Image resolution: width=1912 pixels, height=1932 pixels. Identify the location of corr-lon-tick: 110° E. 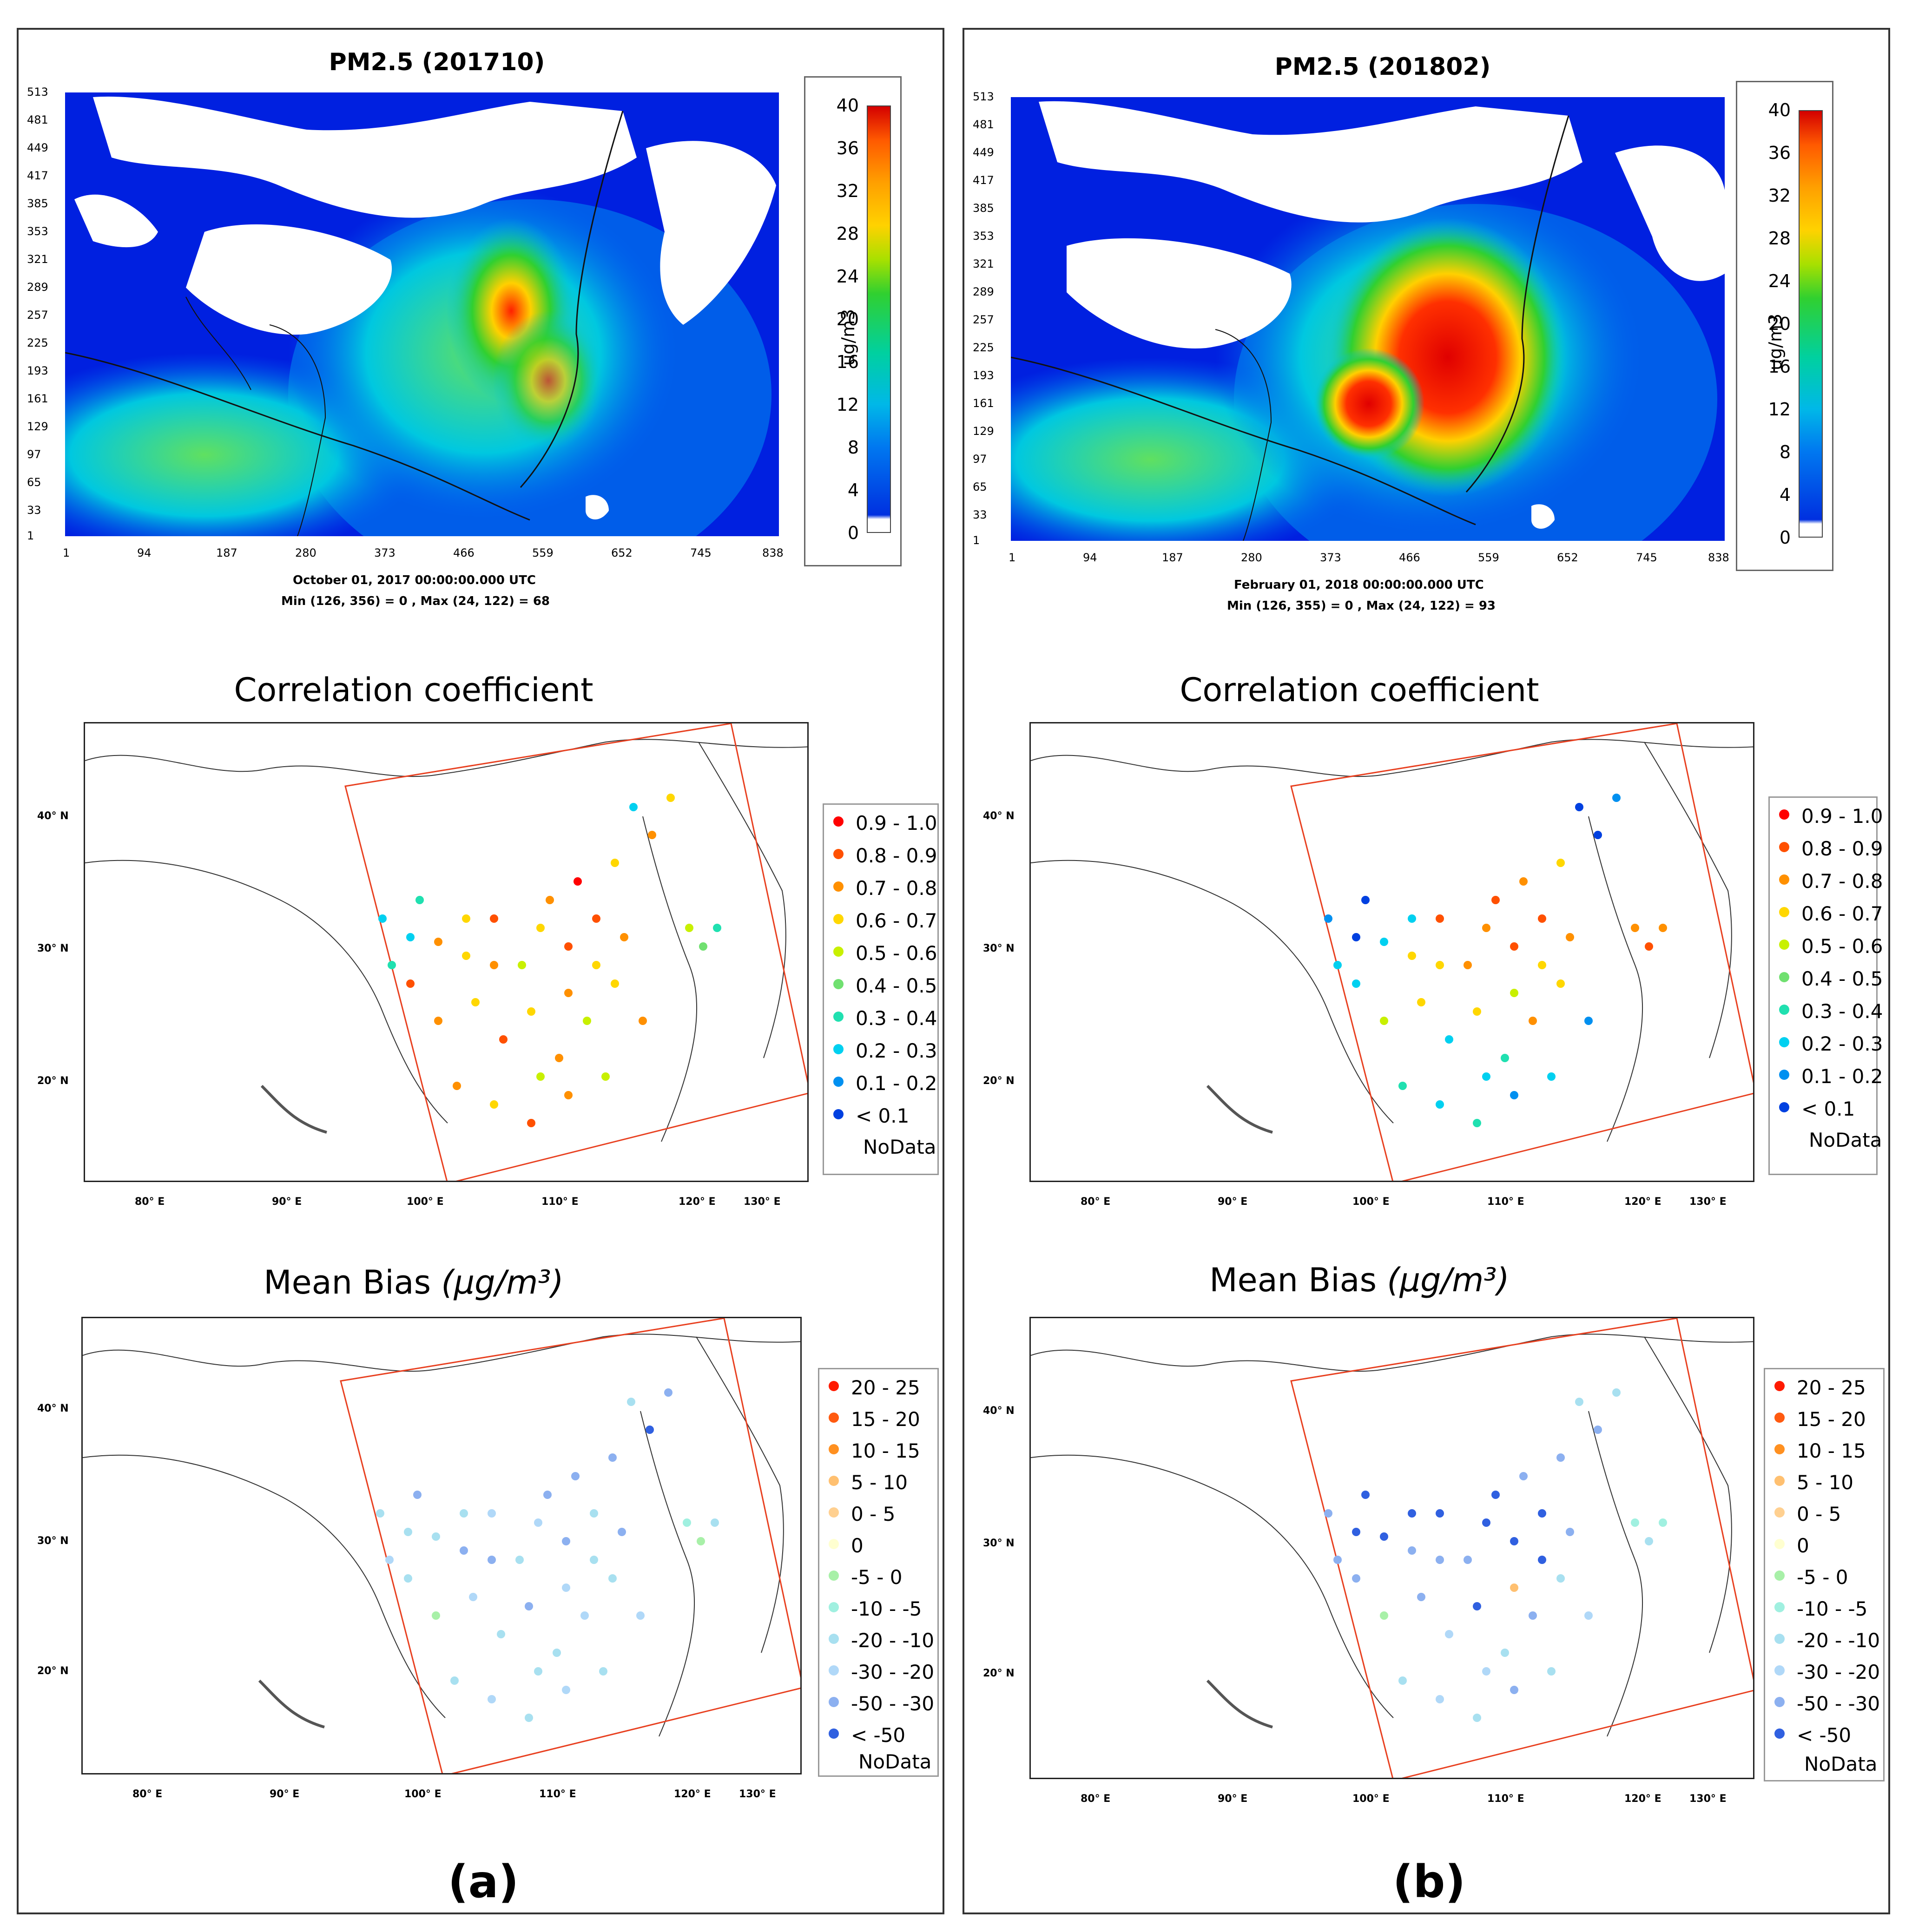
(1505, 1202).